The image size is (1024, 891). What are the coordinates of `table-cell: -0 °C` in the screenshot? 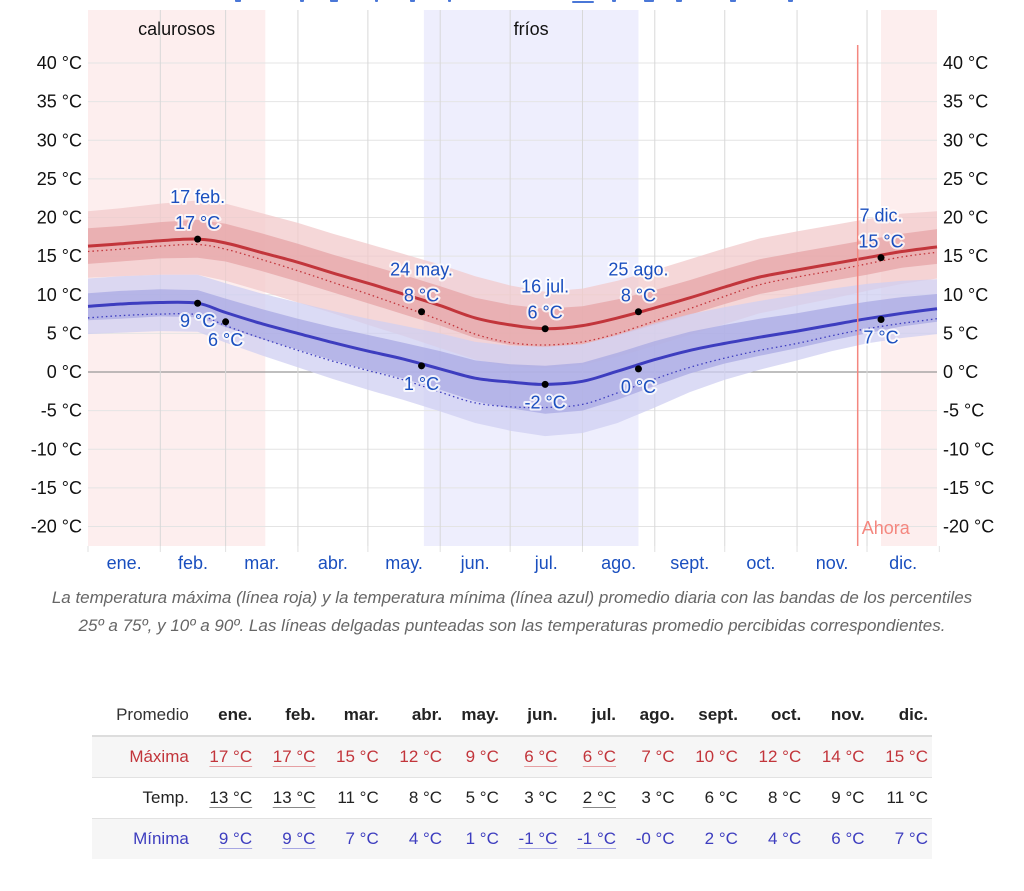 It's located at (649, 838).